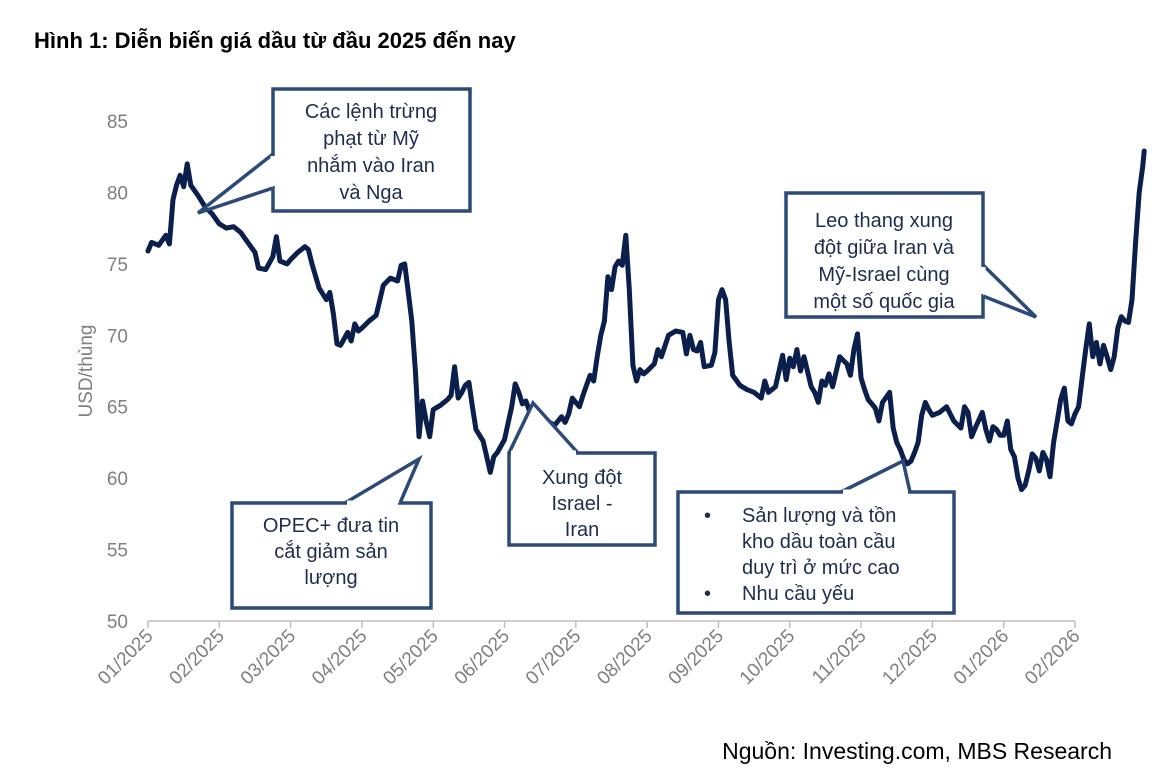  I want to click on callout-line: cắt giảm sản, so click(330, 551).